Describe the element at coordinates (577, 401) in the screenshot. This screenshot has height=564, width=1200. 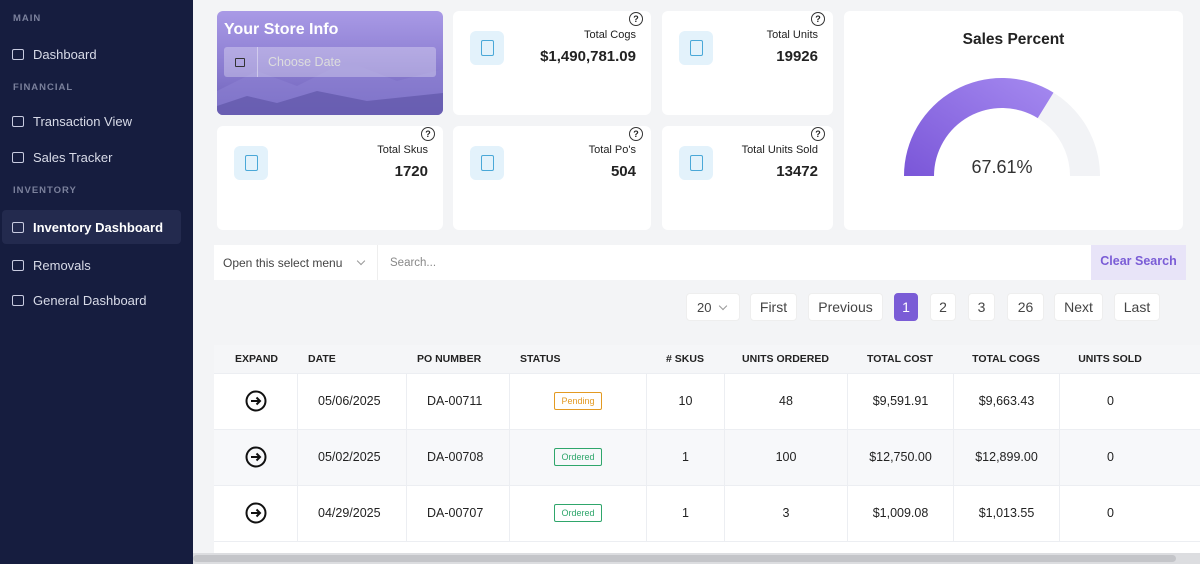
I see `table-cell: Pending` at that location.